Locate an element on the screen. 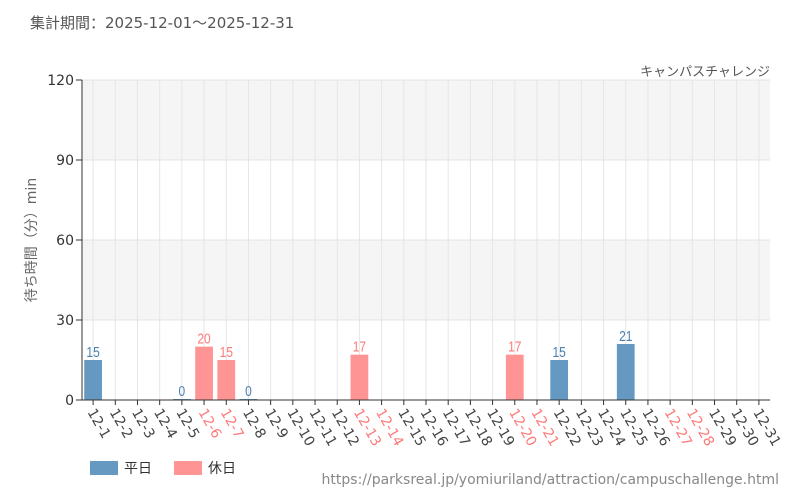  legend-label: 休日 is located at coordinates (222, 469).